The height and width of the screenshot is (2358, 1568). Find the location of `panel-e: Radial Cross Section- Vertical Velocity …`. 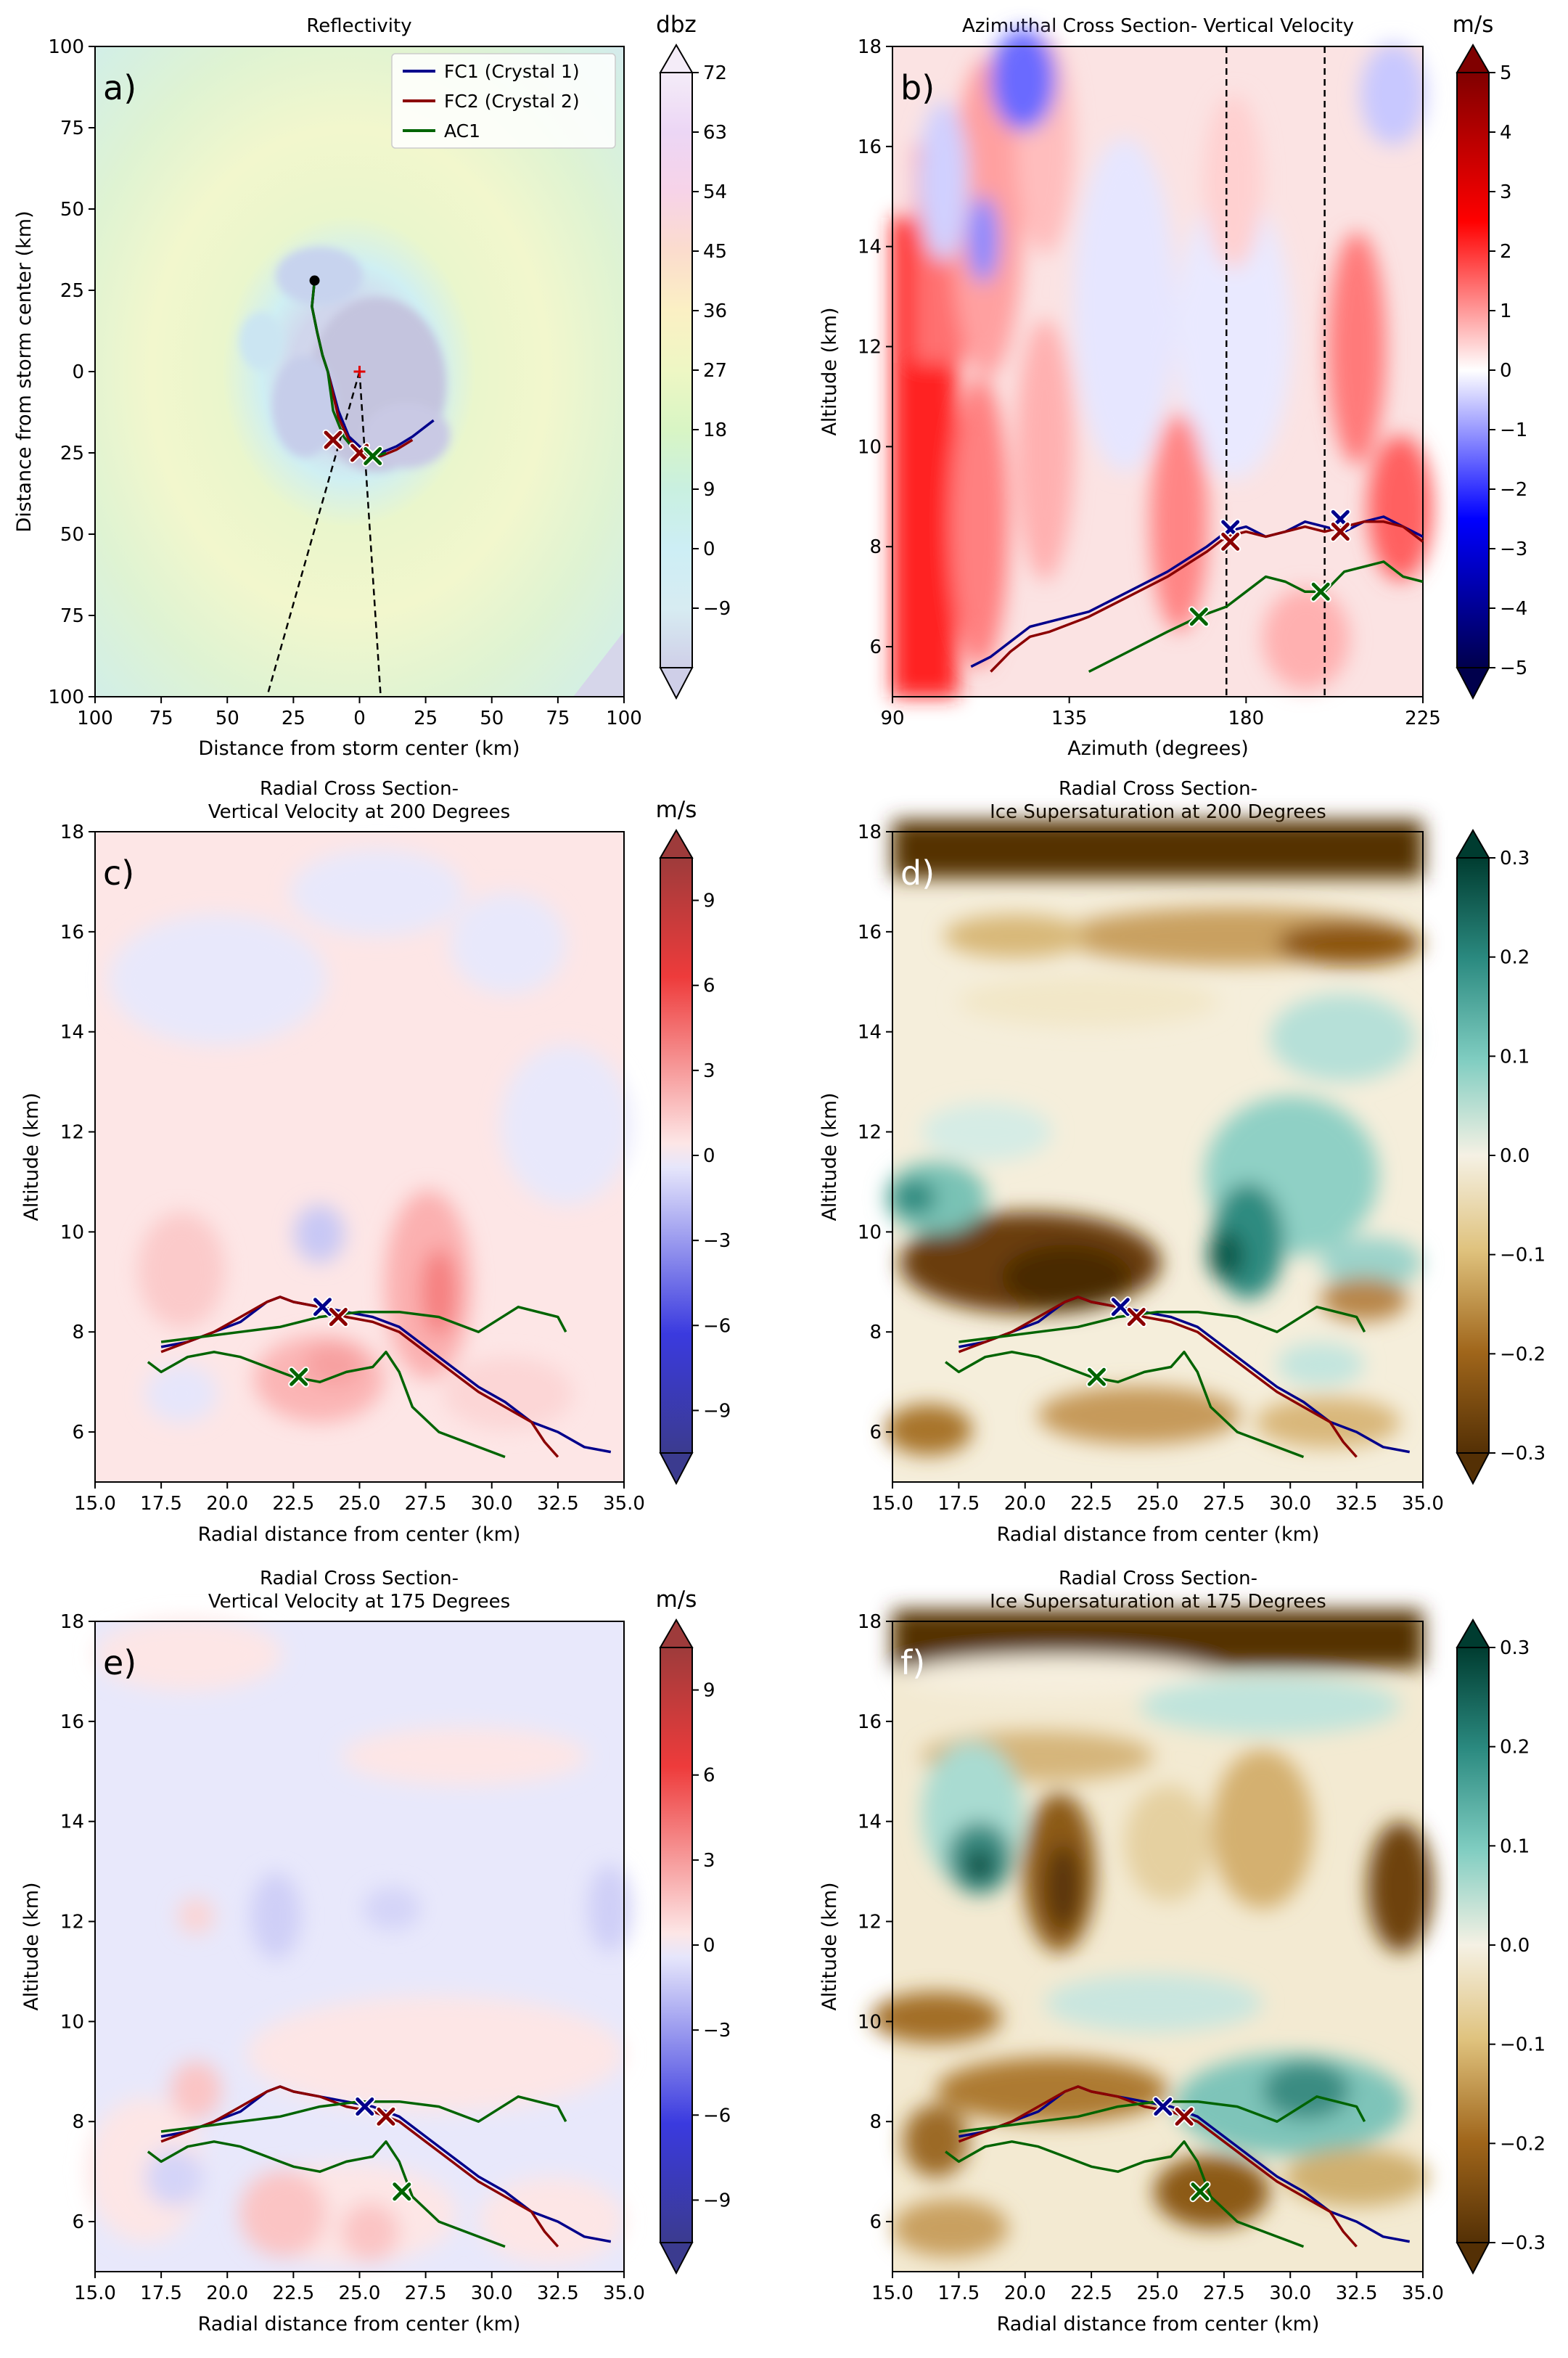

panel-e: Radial Cross Section- Vertical Velocity … is located at coordinates (375, 1952).